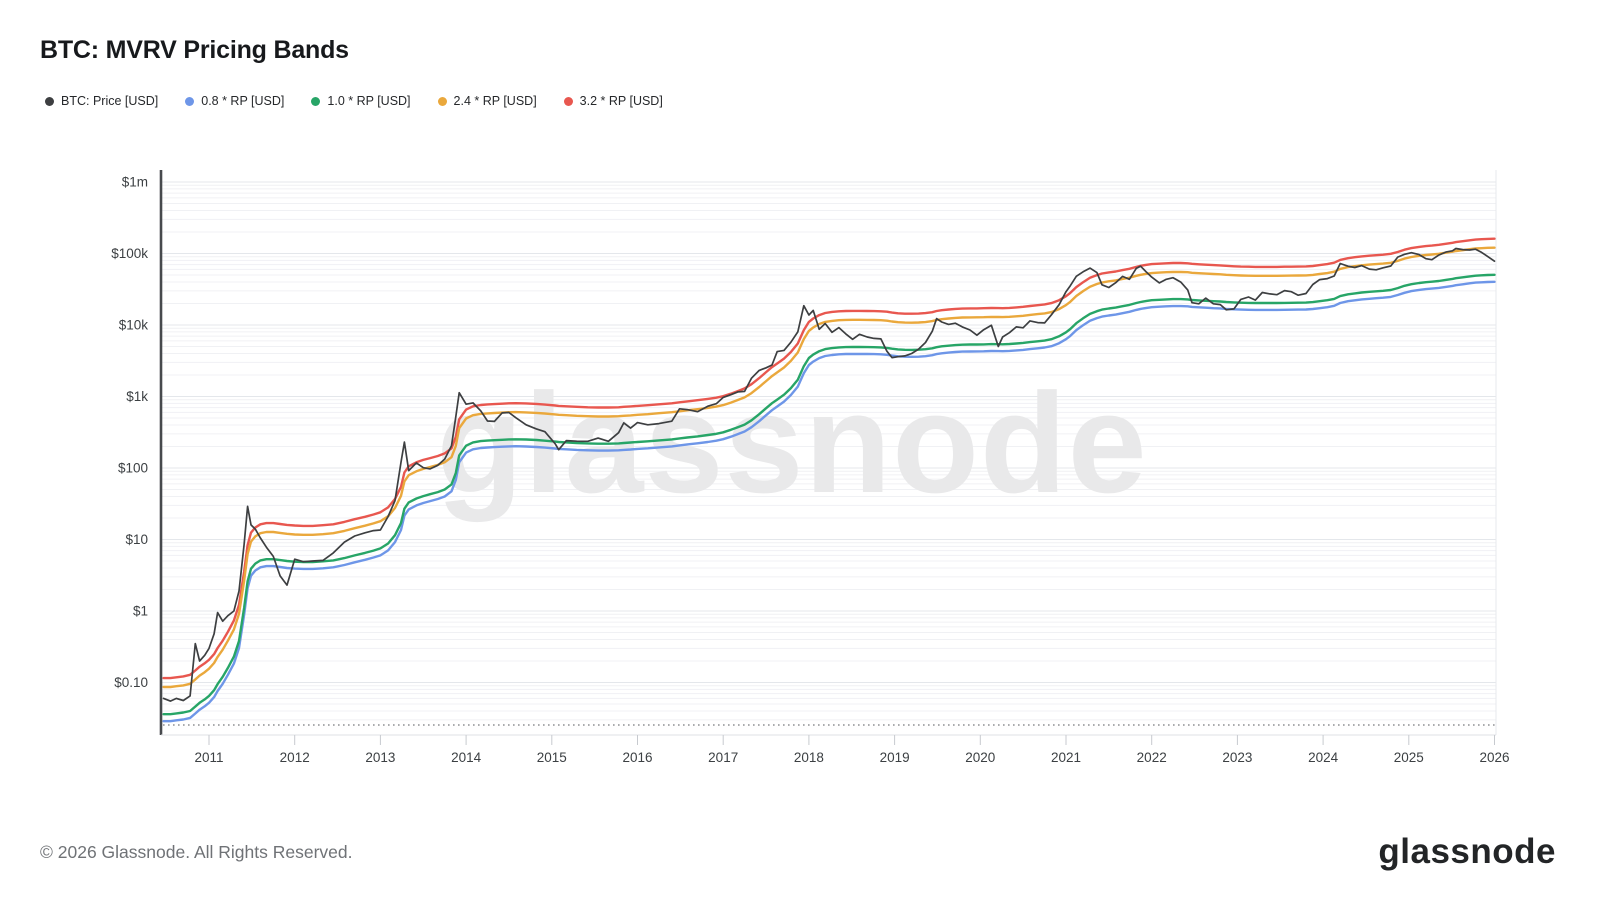 This screenshot has height=900, width=1600. What do you see at coordinates (129, 433) in the screenshot?
I see `y-axis-labels: $1m $100k $10k $1k $100 $10 $1 $0.10` at bounding box center [129, 433].